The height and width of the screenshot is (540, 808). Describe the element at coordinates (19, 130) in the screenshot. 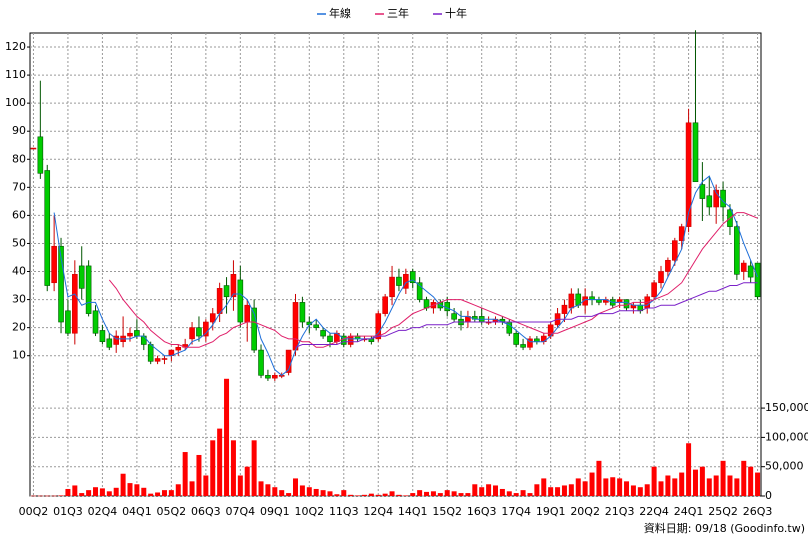

I see `y-tick-label: 90` at that location.